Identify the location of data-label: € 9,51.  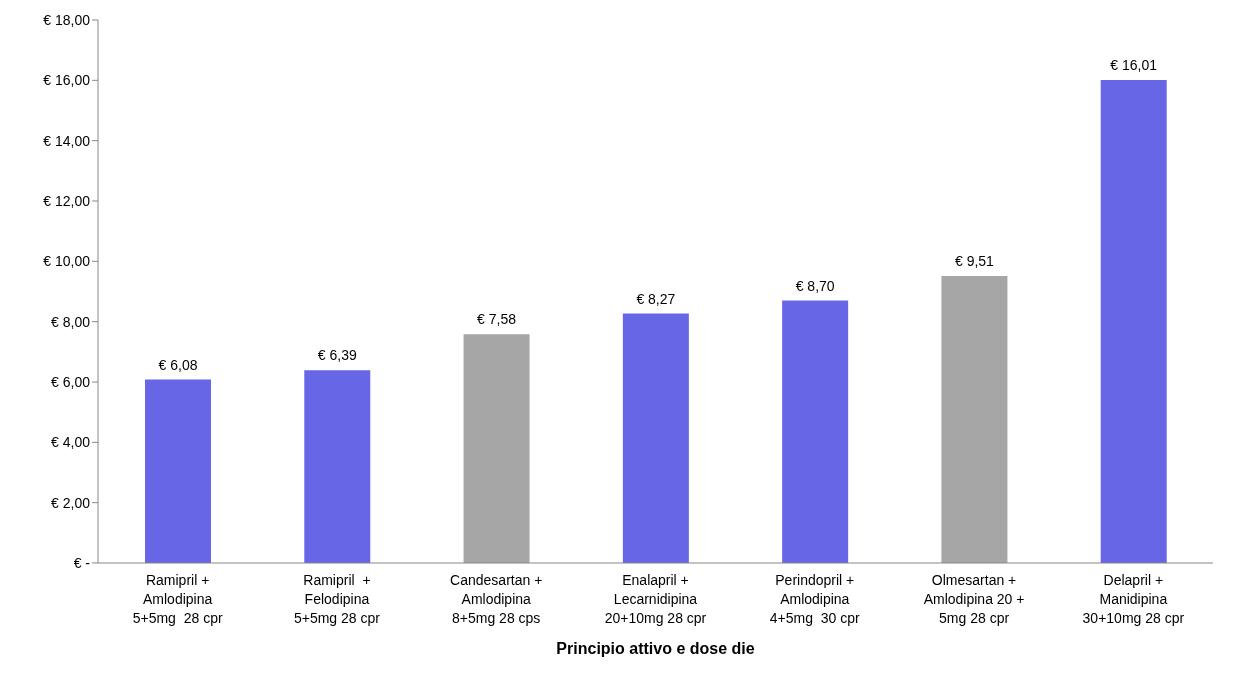
(974, 261).